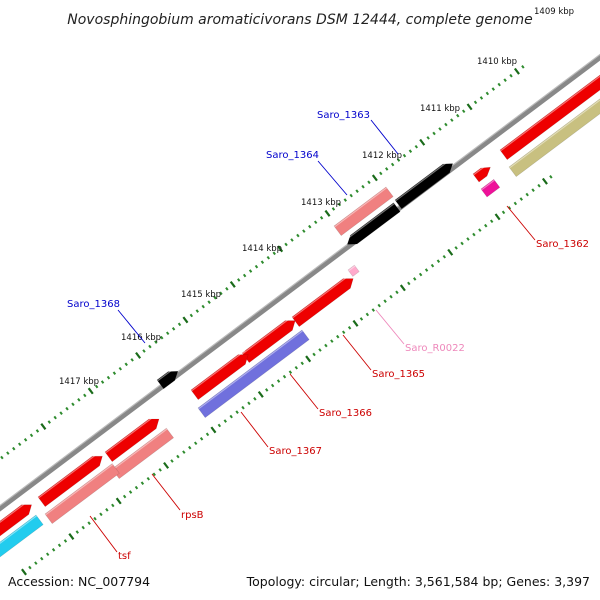 This screenshot has width=600, height=600. I want to click on gene-label-saro-1362: Saro_1362, so click(562, 244).